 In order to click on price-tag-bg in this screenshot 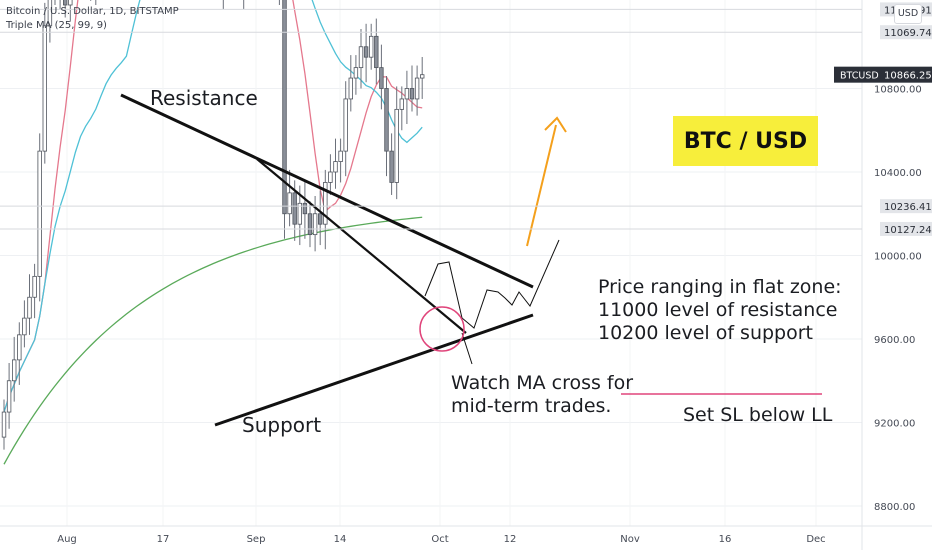, I will do `click(906, 74)`.